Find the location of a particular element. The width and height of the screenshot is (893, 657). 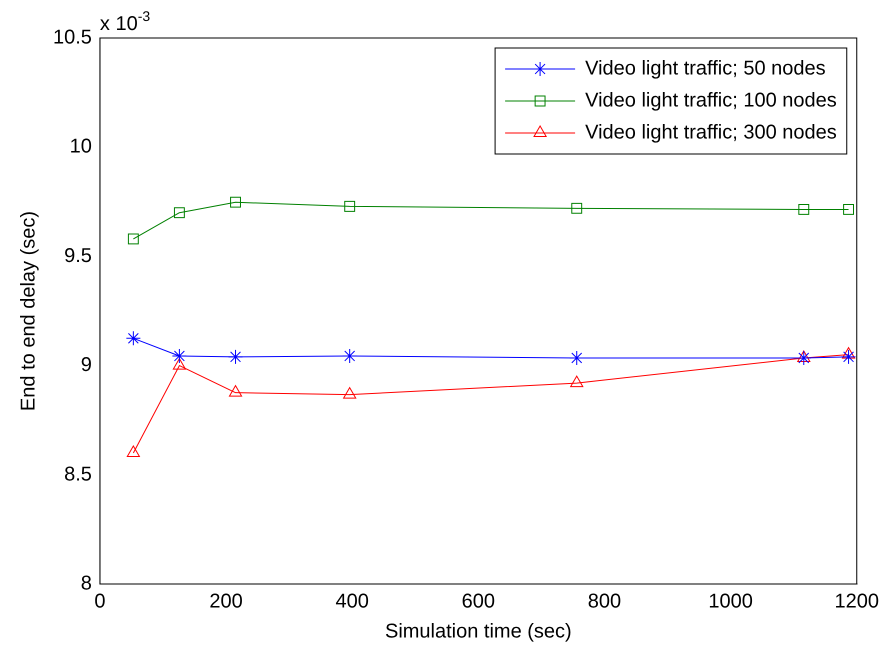

y-tick-label: 9.5 is located at coordinates (78, 255).